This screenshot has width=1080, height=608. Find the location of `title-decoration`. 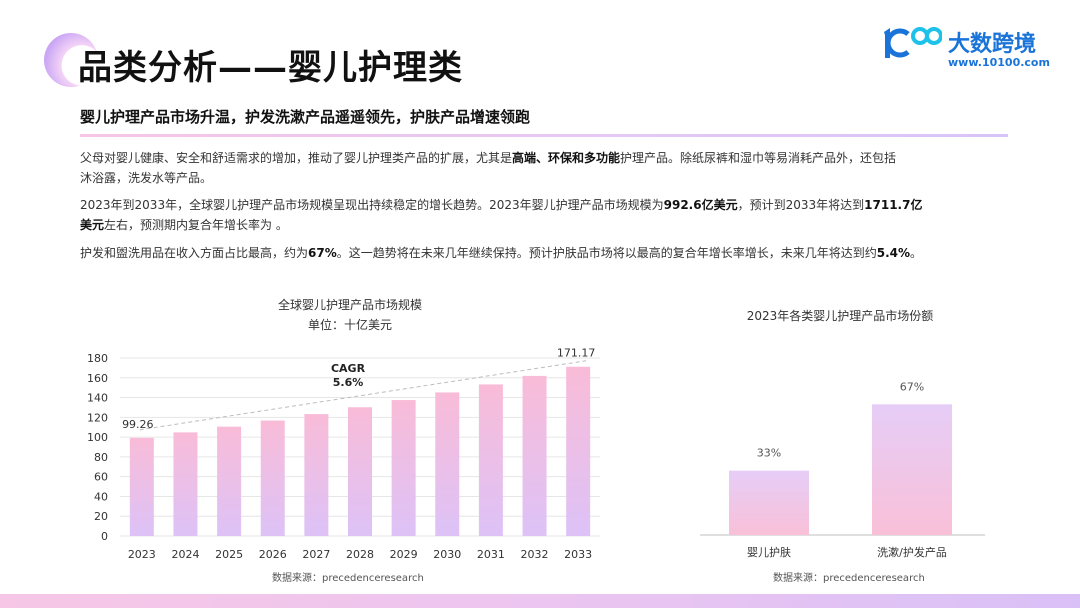

title-decoration is located at coordinates (71, 60).